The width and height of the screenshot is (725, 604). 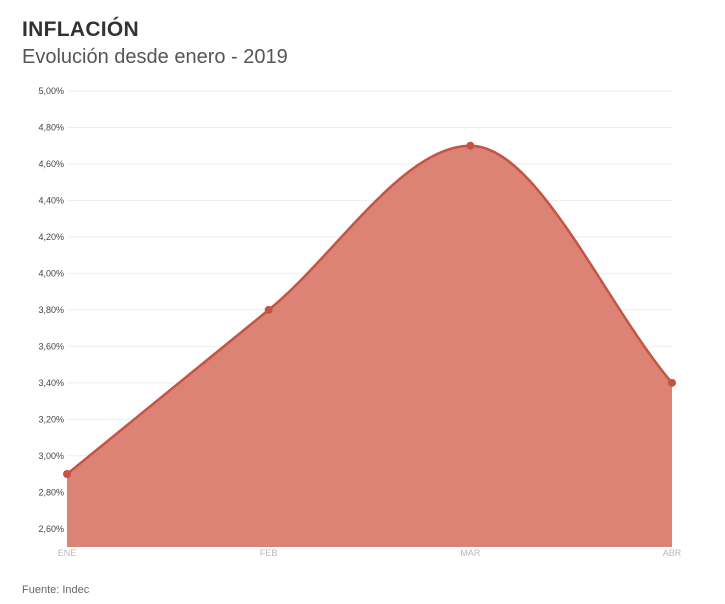 I want to click on y-tick-label: 3,60%, so click(x=51, y=346).